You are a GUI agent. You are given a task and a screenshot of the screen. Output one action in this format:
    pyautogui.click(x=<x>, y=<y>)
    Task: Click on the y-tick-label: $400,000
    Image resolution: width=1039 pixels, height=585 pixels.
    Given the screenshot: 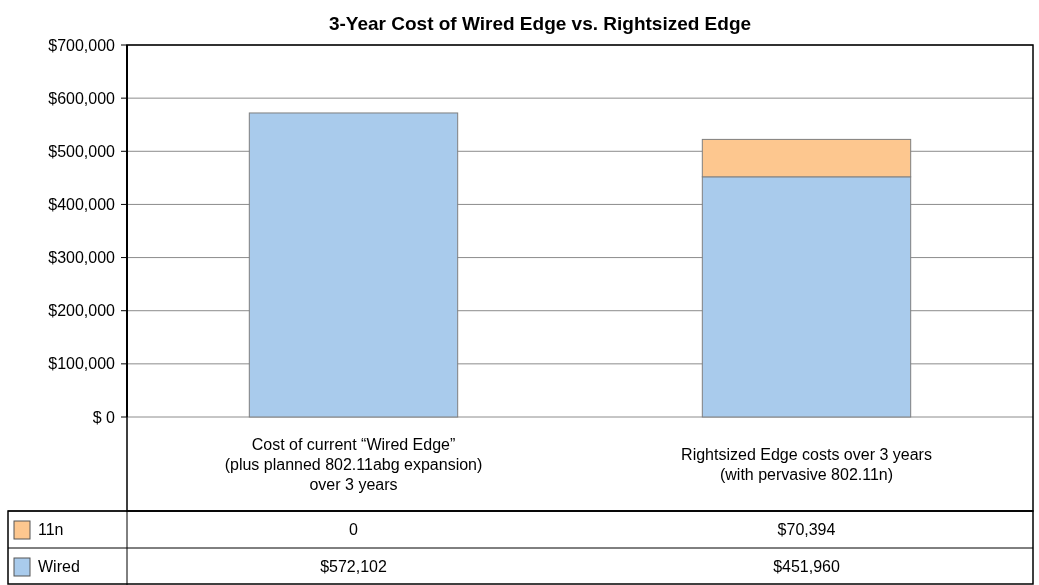 What is the action you would take?
    pyautogui.click(x=82, y=205)
    